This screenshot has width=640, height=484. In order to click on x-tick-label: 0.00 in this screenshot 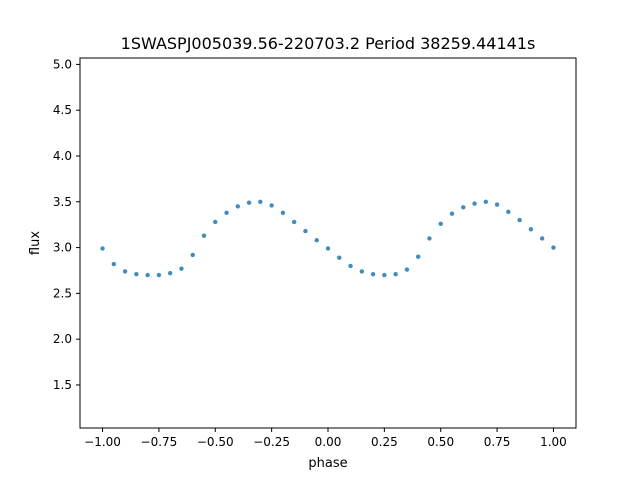, I will do `click(328, 442)`.